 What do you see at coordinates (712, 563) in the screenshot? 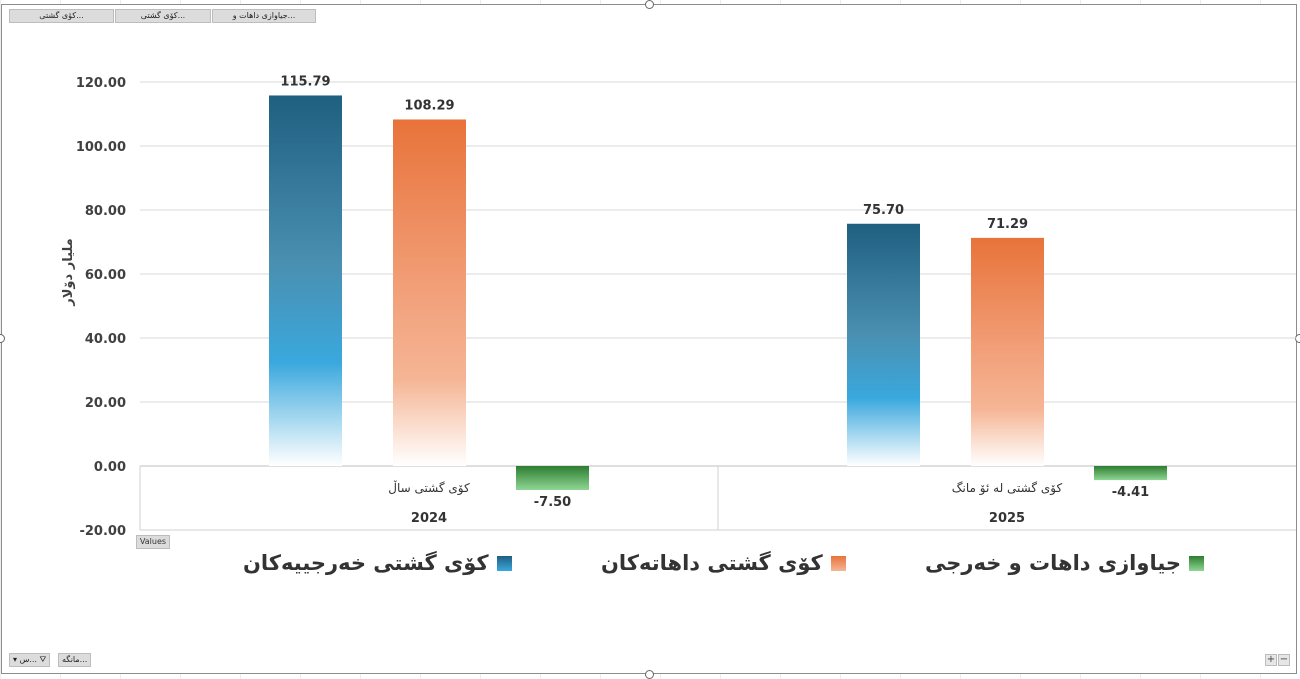
I see `legend-label-income: کۆی گشتی داهاتەکان` at bounding box center [712, 563].